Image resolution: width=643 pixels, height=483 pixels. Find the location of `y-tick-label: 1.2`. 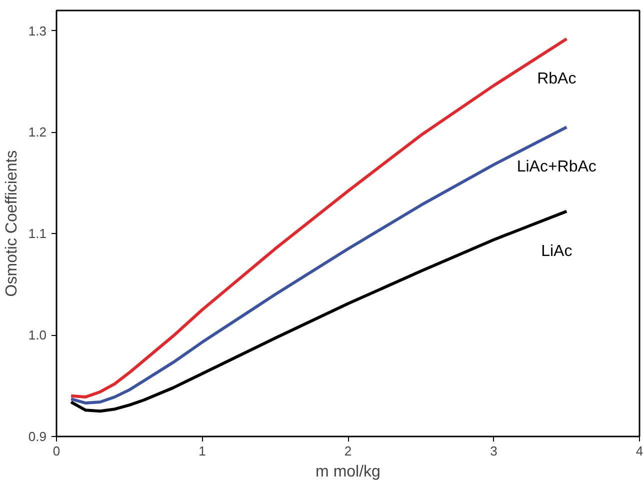

y-tick-label: 1.2 is located at coordinates (37, 132).